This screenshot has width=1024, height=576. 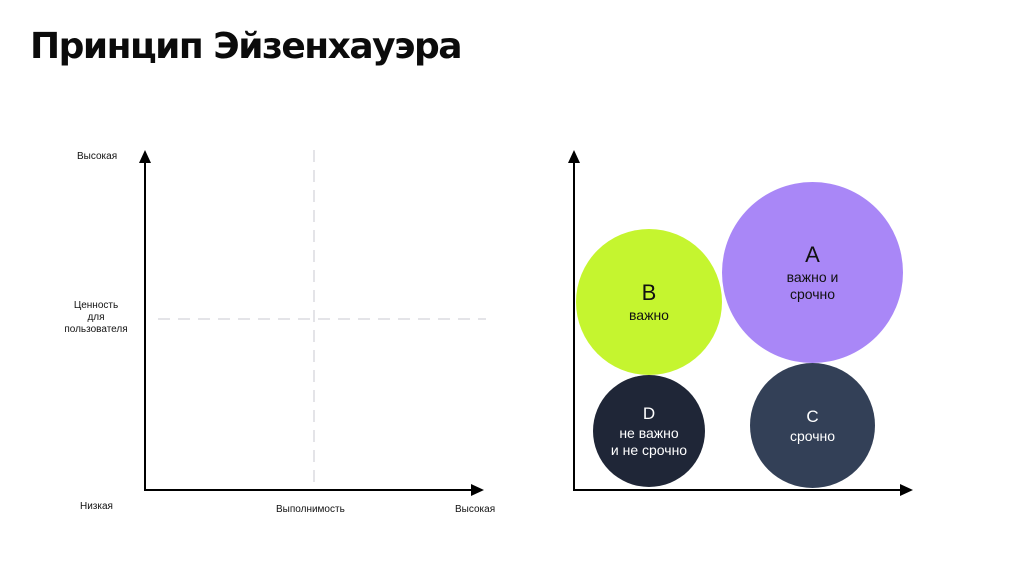 I want to click on quadrant-circle-b: B важно, so click(x=649, y=302).